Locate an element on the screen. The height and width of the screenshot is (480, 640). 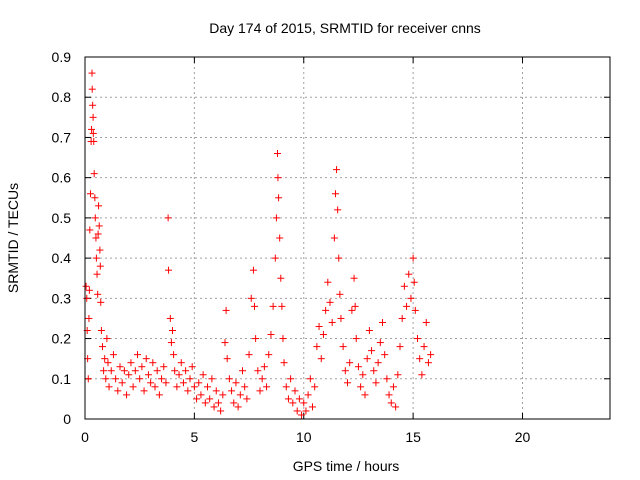
x-tick-label: 5 is located at coordinates (194, 437).